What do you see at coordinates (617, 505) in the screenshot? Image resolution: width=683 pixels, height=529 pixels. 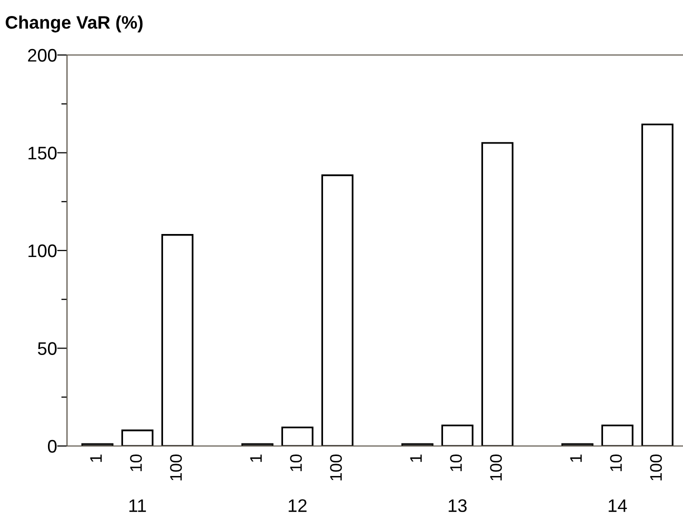 I see `x-tick-label: 14` at bounding box center [617, 505].